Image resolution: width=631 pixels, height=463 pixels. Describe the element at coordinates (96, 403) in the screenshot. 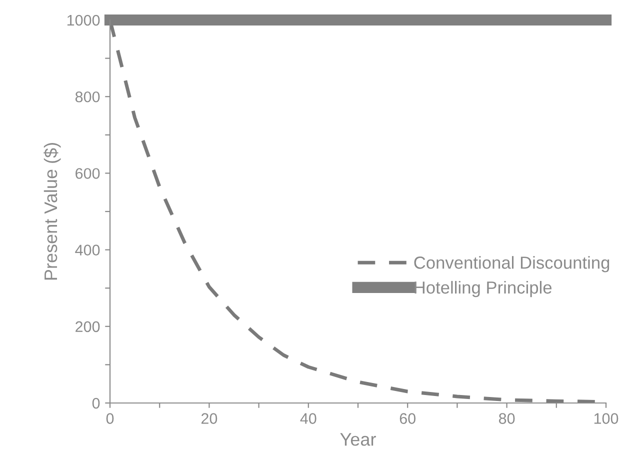

I see `y-tick-label: 0` at that location.